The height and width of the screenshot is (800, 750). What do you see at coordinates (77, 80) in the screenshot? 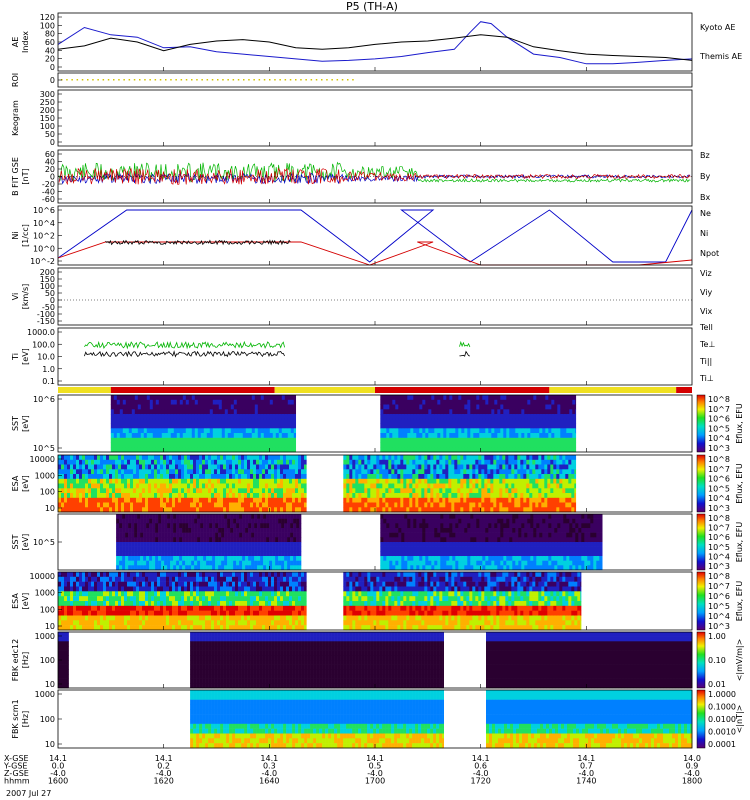
I see `roi-mark` at bounding box center [77, 80].